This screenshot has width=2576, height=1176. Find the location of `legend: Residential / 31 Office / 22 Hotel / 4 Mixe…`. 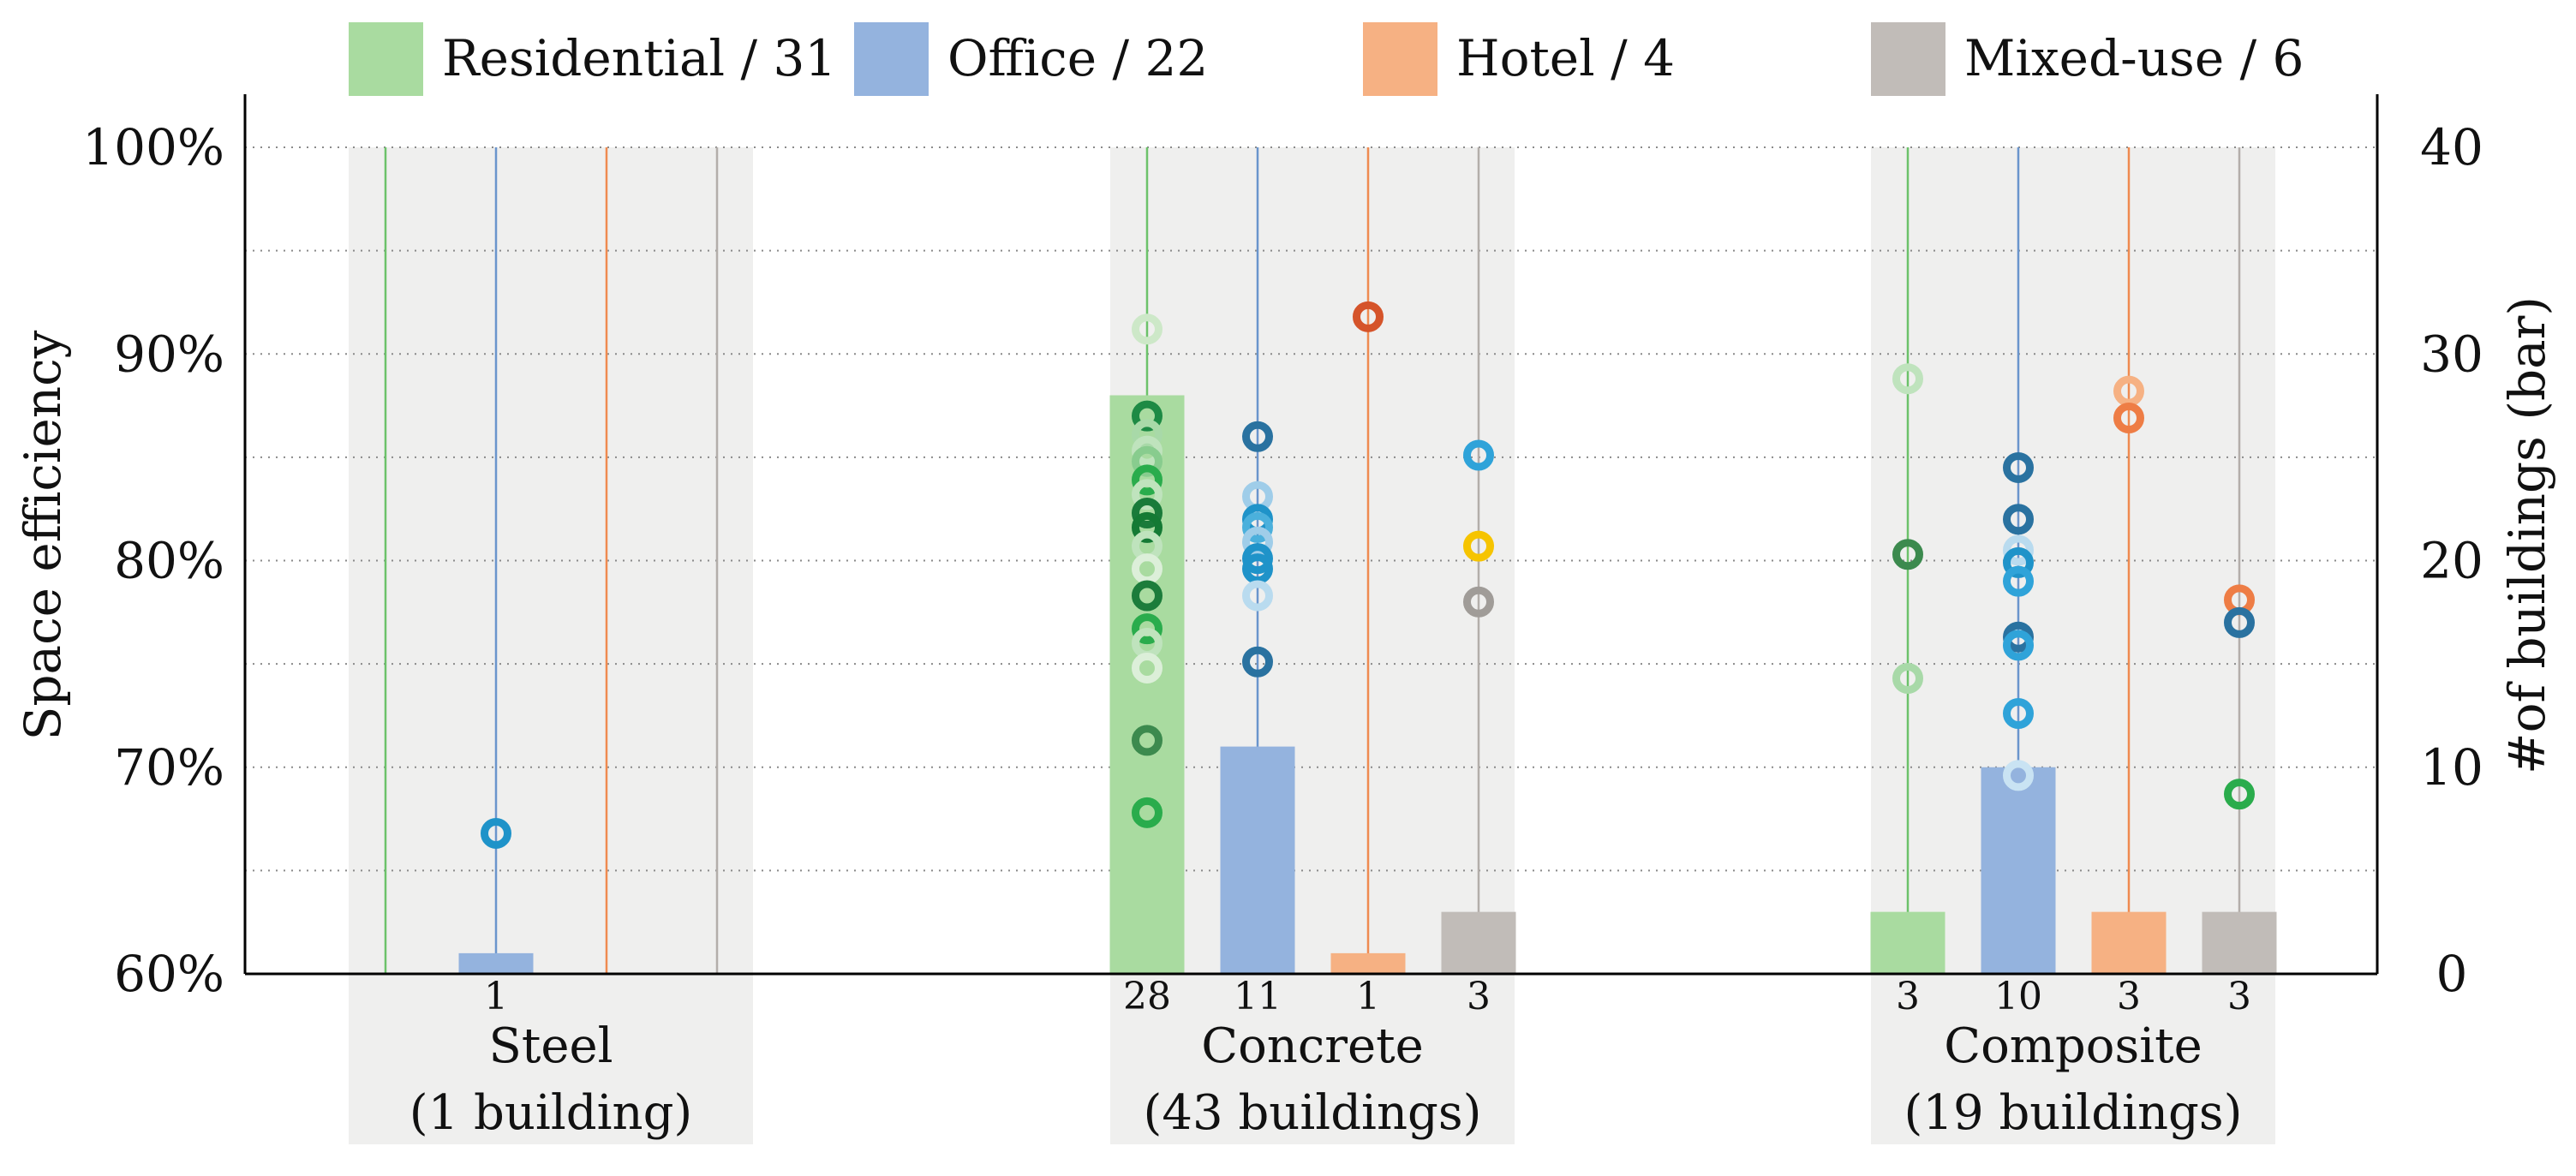

legend: Residential / 31 Office / 22 Hotel / 4 Mixe… is located at coordinates (1327, 59).